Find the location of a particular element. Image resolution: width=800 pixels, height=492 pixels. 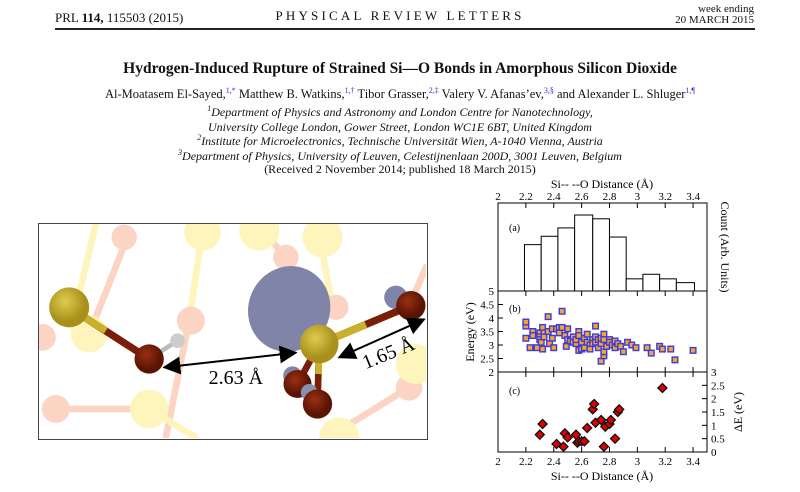

bottom-x-tick-label: 2.6 is located at coordinates (582, 462).